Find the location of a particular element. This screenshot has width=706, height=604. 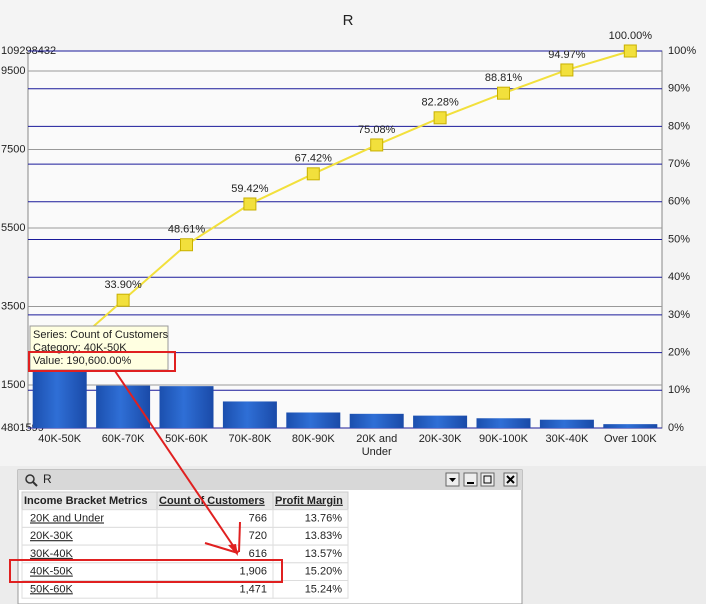

column-header: Count of Customers is located at coordinates (212, 501).